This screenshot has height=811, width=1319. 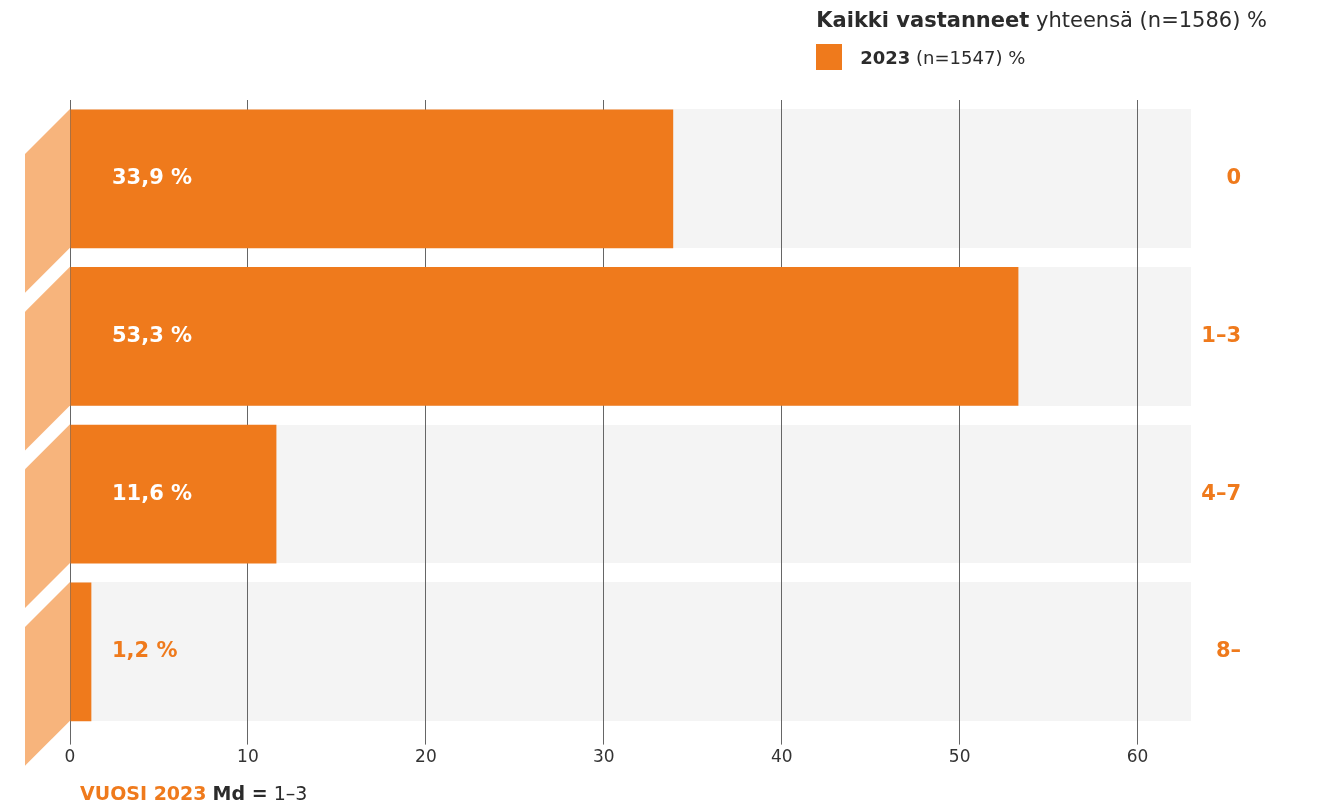 What do you see at coordinates (1221, 492) in the screenshot?
I see `y-tick-label: 4–7` at bounding box center [1221, 492].